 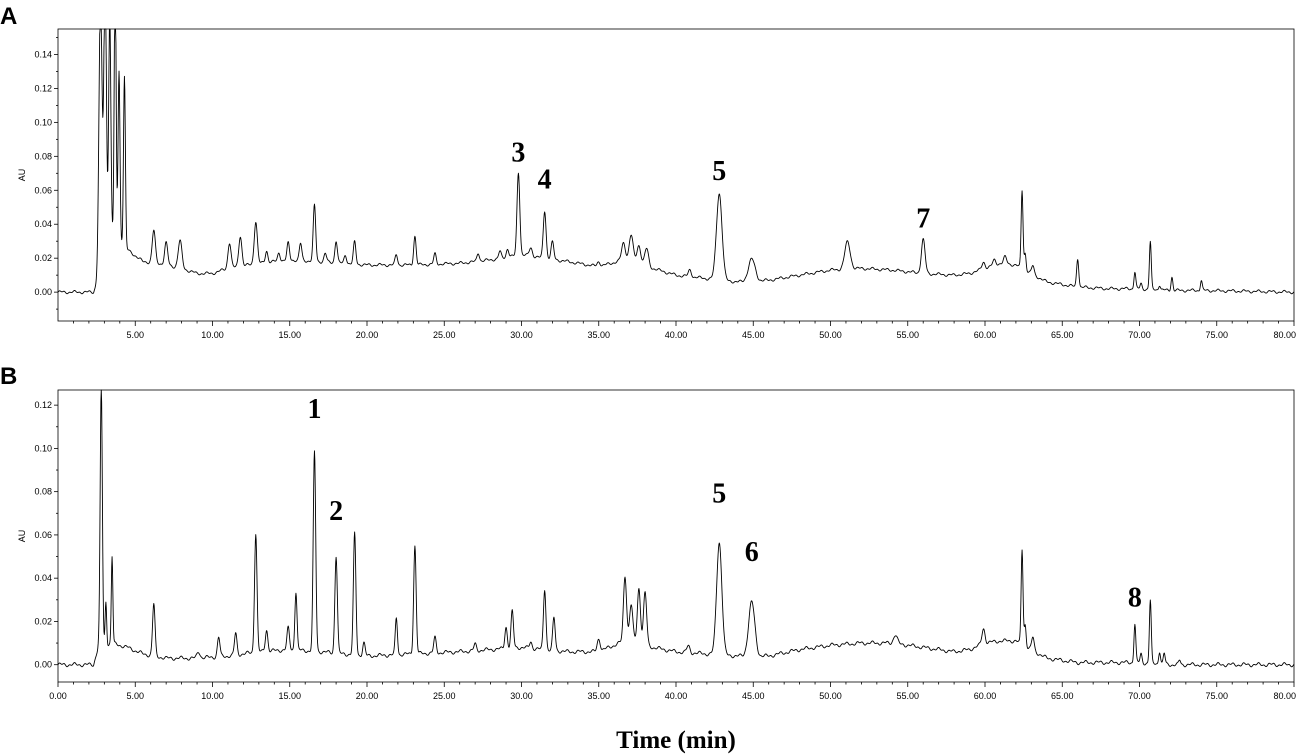 What do you see at coordinates (518, 152) in the screenshot?
I see `peak-label: 3` at bounding box center [518, 152].